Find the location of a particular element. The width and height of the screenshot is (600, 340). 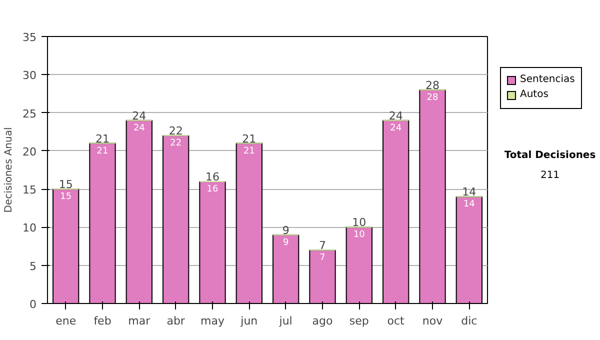

x-tick-label: dic is located at coordinates (469, 321).